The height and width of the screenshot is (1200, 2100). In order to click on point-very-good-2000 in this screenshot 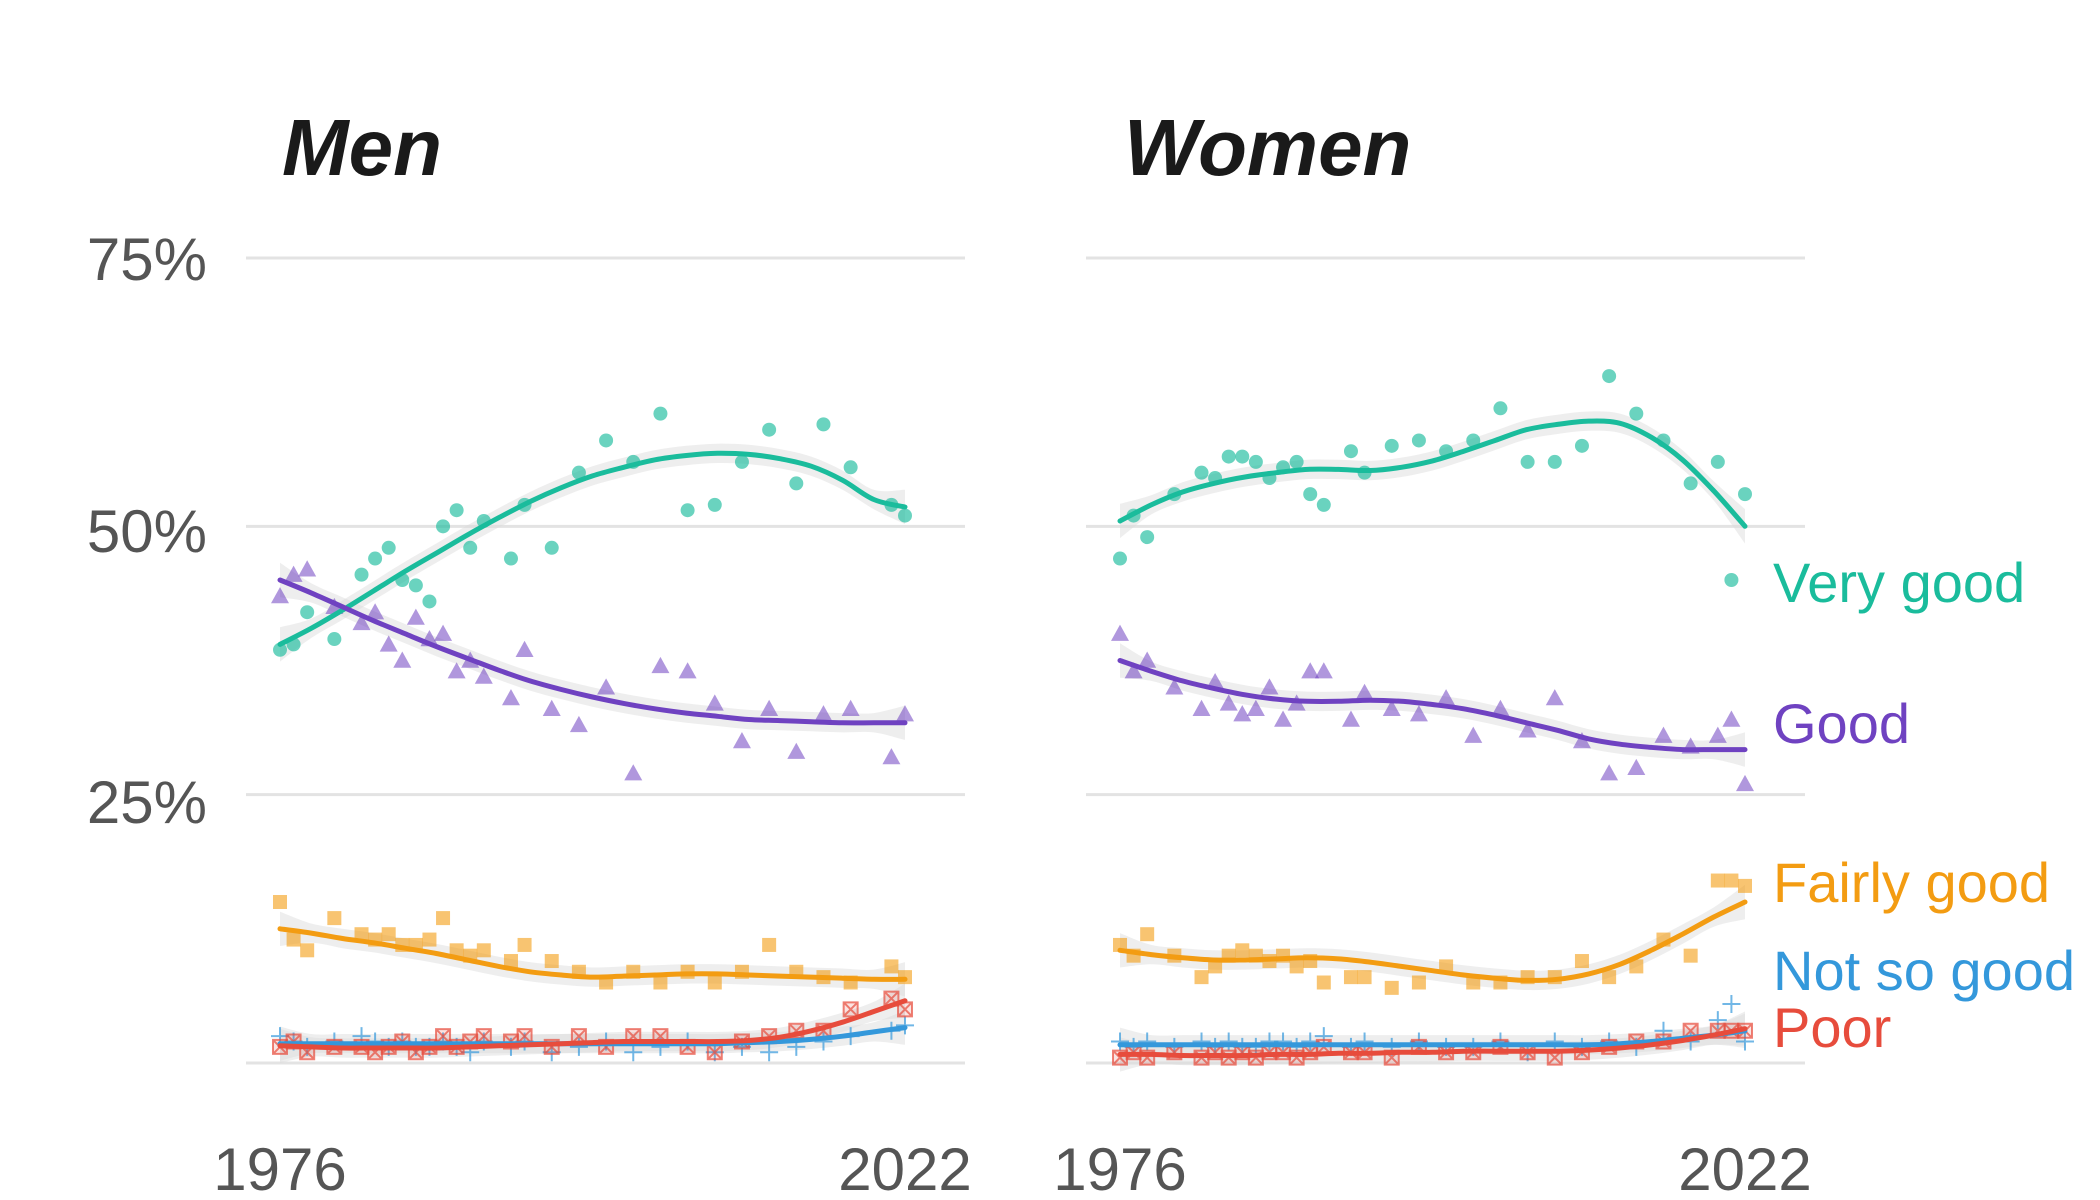, I will do `click(606, 440)`.